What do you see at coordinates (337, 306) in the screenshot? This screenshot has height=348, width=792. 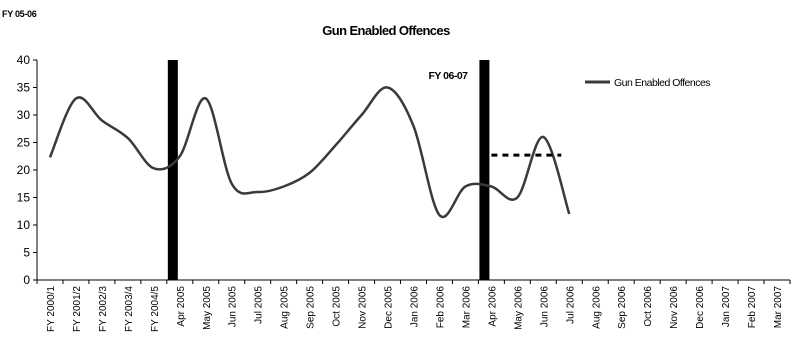 I see `x-tick-label: Oct 2005` at bounding box center [337, 306].